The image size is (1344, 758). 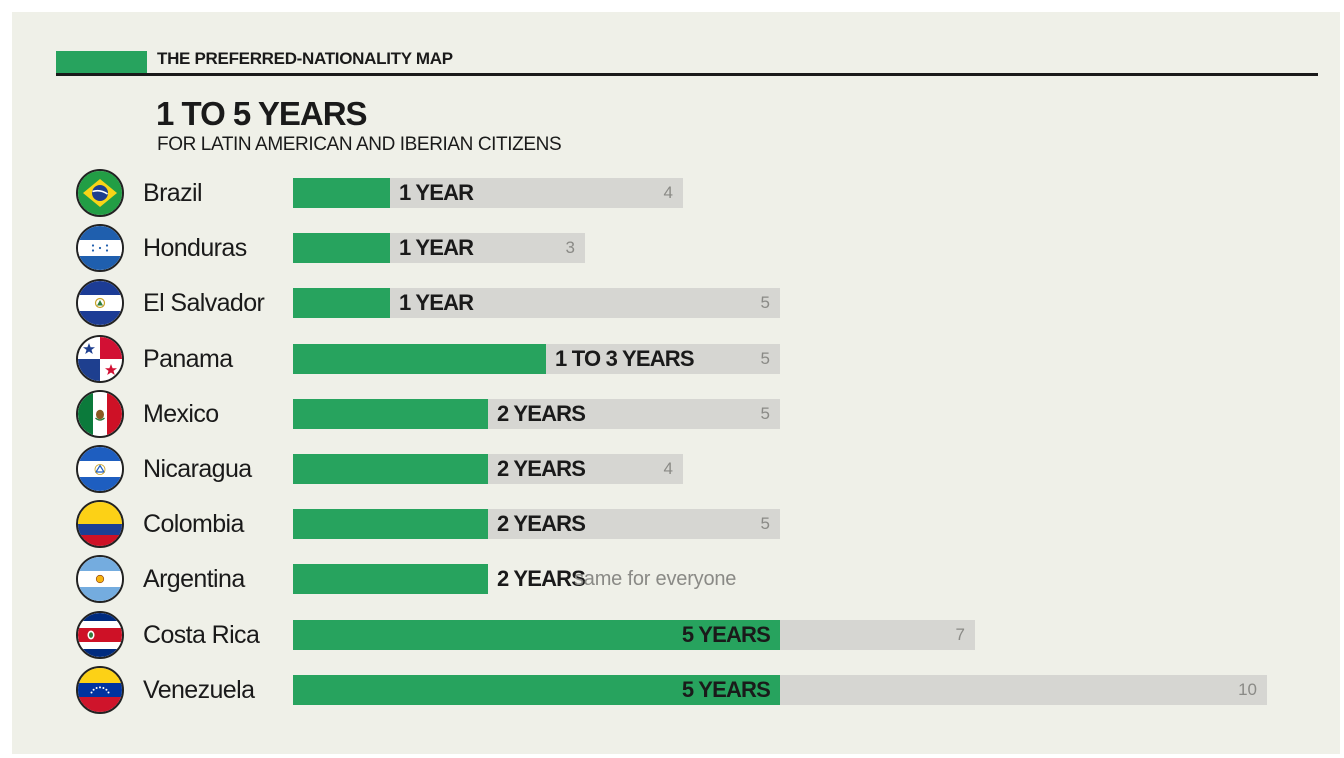 I want to click on country-label: Honduras, so click(x=195, y=248).